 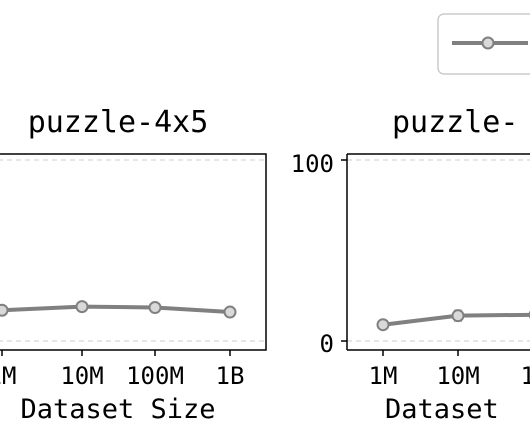 What do you see at coordinates (488, 43) in the screenshot?
I see `legend-series-marker` at bounding box center [488, 43].